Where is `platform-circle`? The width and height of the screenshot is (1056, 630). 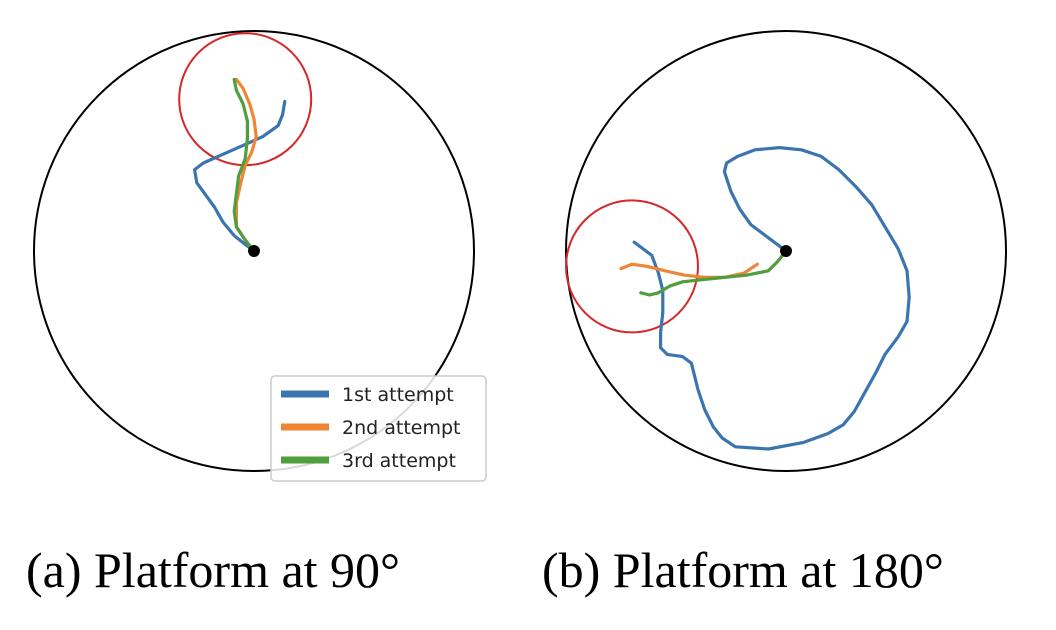
platform-circle is located at coordinates (632, 266).